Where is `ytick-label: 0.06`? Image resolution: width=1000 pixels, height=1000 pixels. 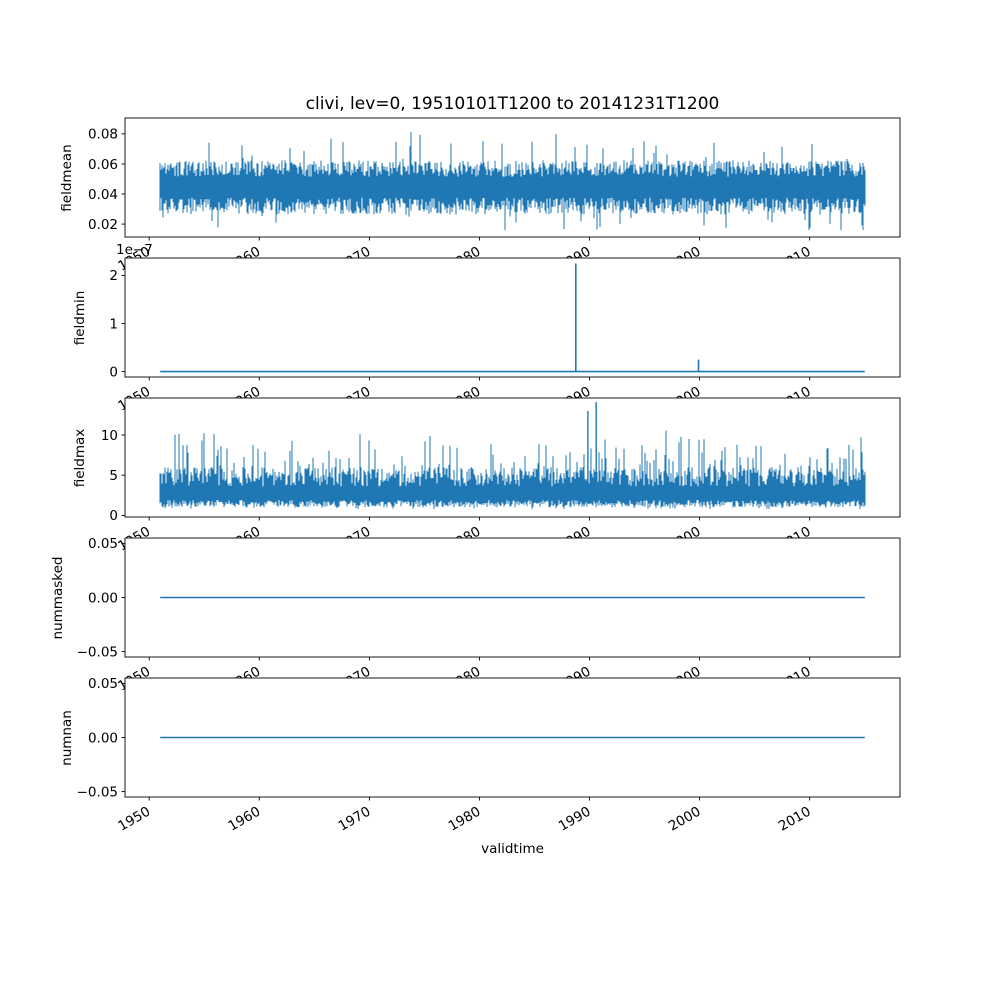 ytick-label: 0.06 is located at coordinates (103, 165).